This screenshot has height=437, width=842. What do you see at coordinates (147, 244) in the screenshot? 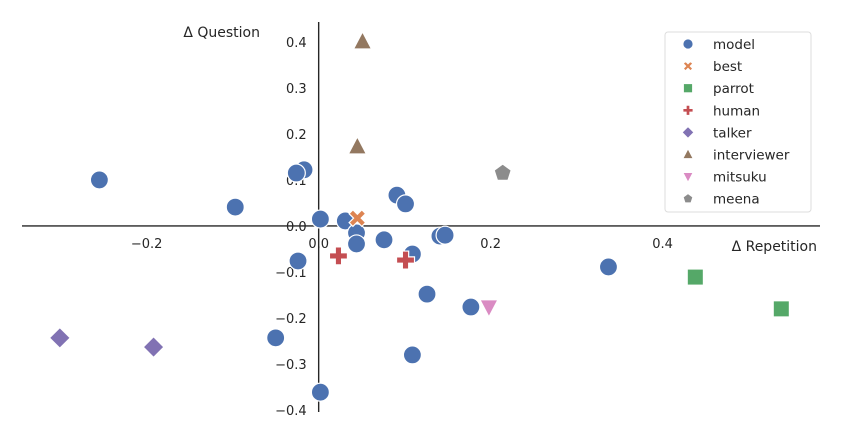
I see `x-tick-label: −0.2` at bounding box center [147, 244].